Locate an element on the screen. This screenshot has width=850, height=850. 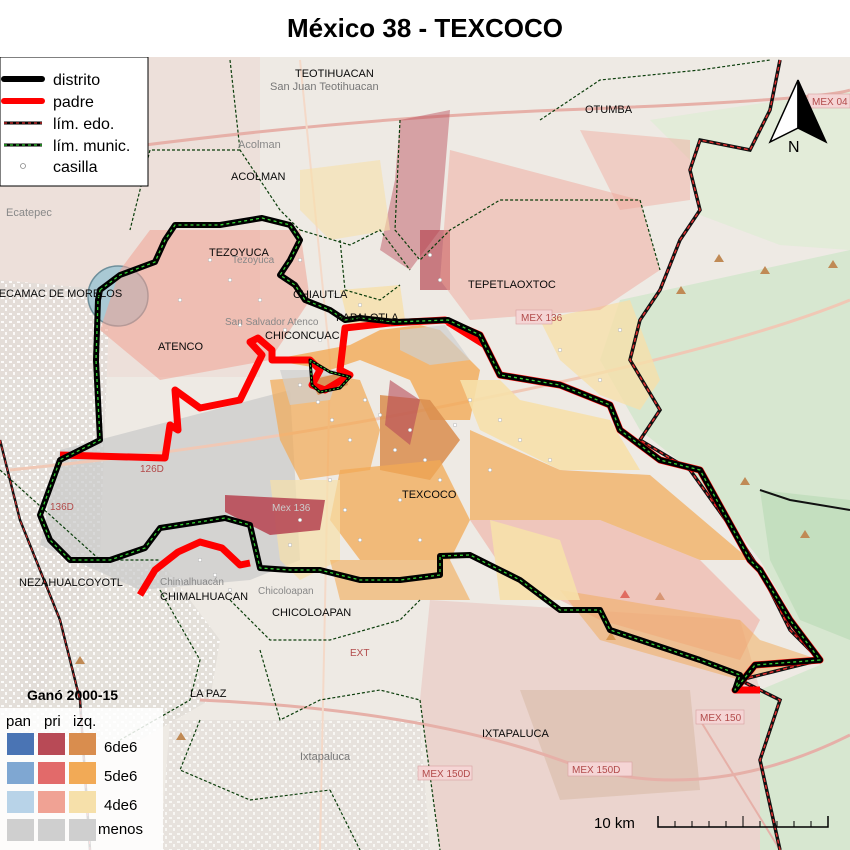
road-label: MEX 136 is located at coordinates (542, 318).